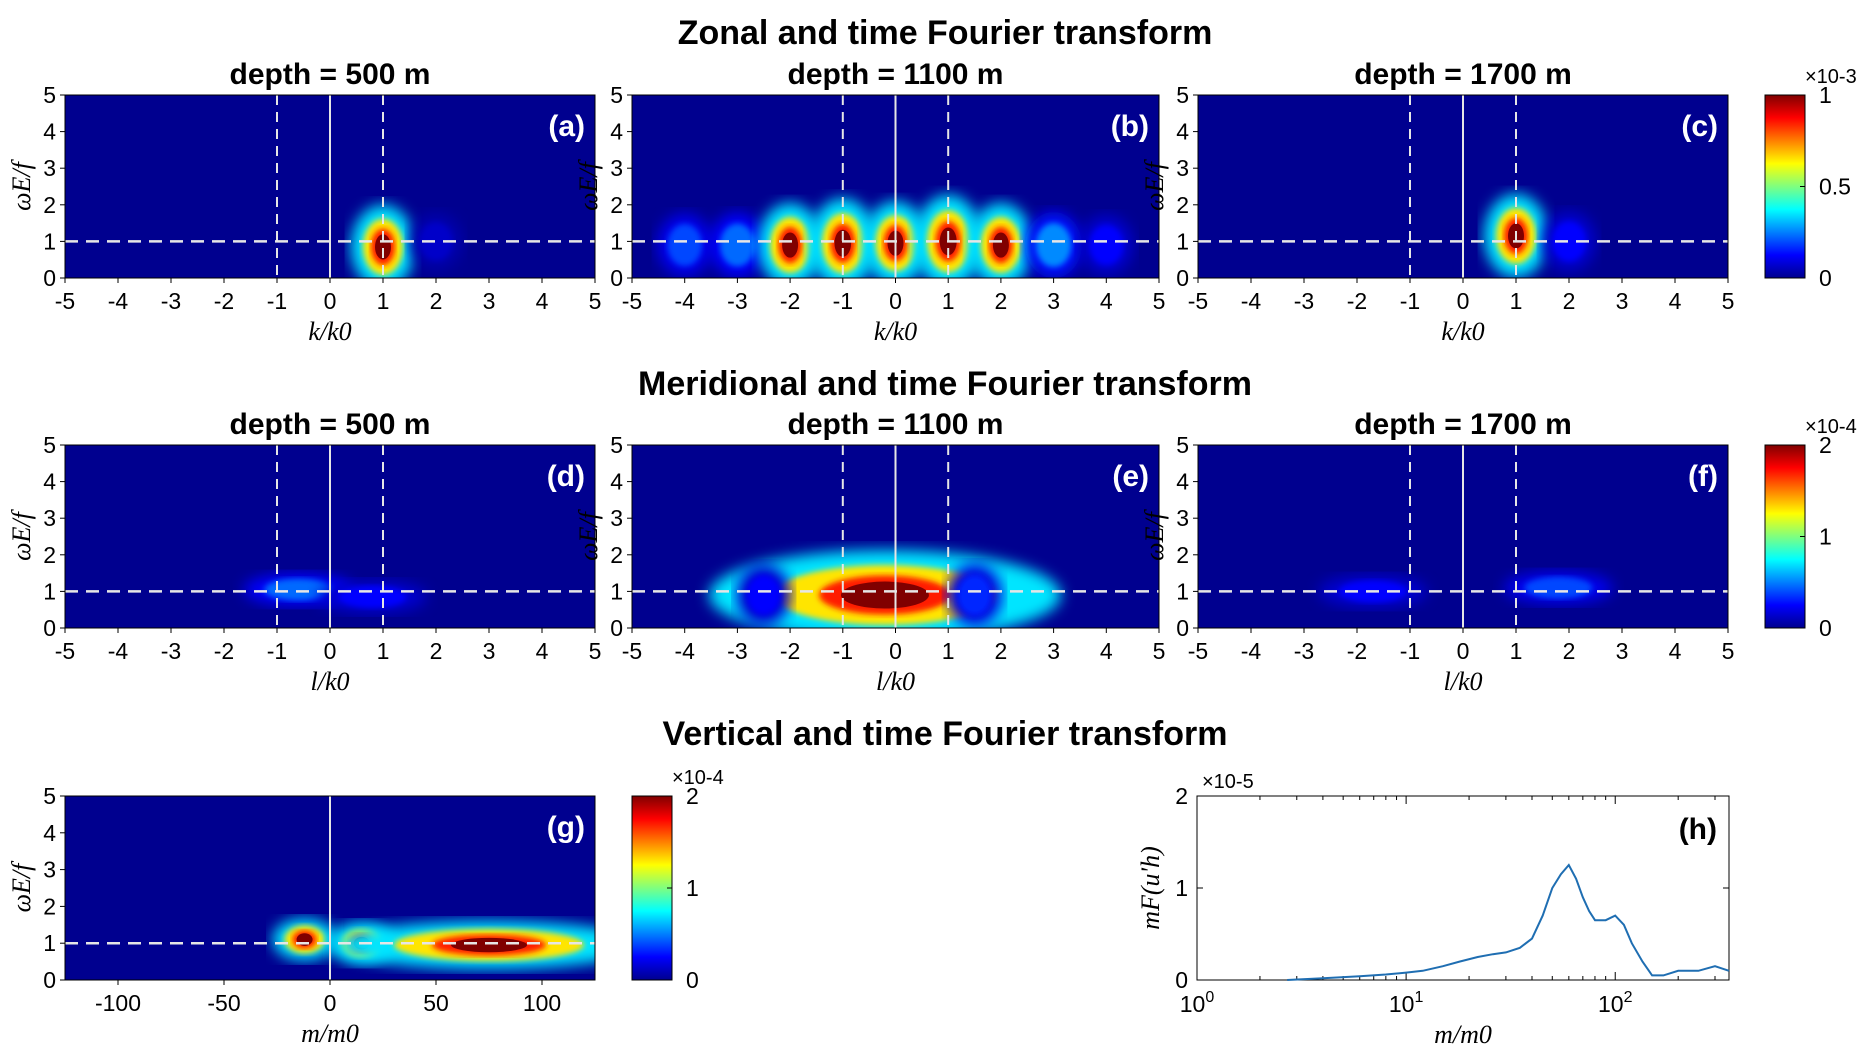  I want to click on colorbar-exponent: ×10-3, so click(1831, 77).